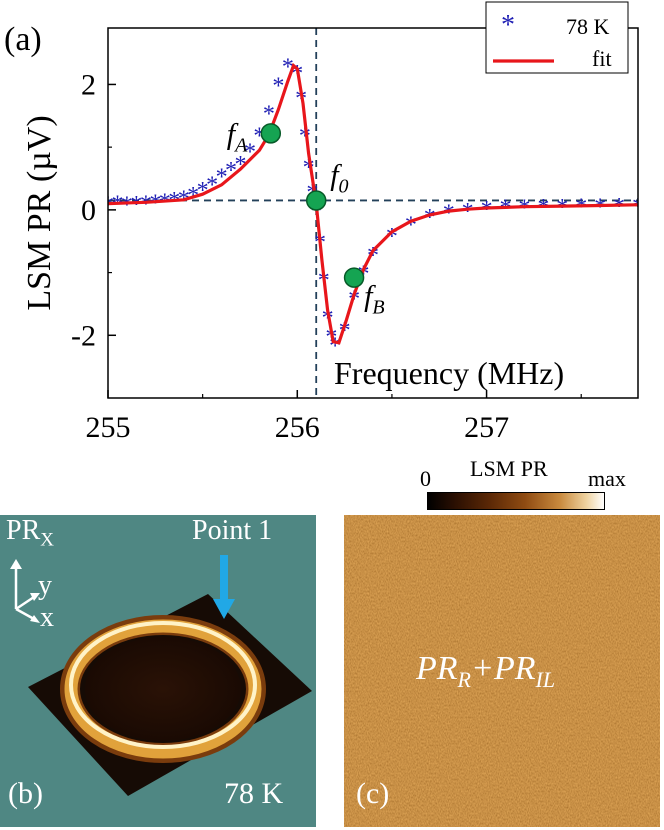 The height and width of the screenshot is (830, 664). Describe the element at coordinates (88, 84) in the screenshot. I see `y-tick-label: 2` at that location.